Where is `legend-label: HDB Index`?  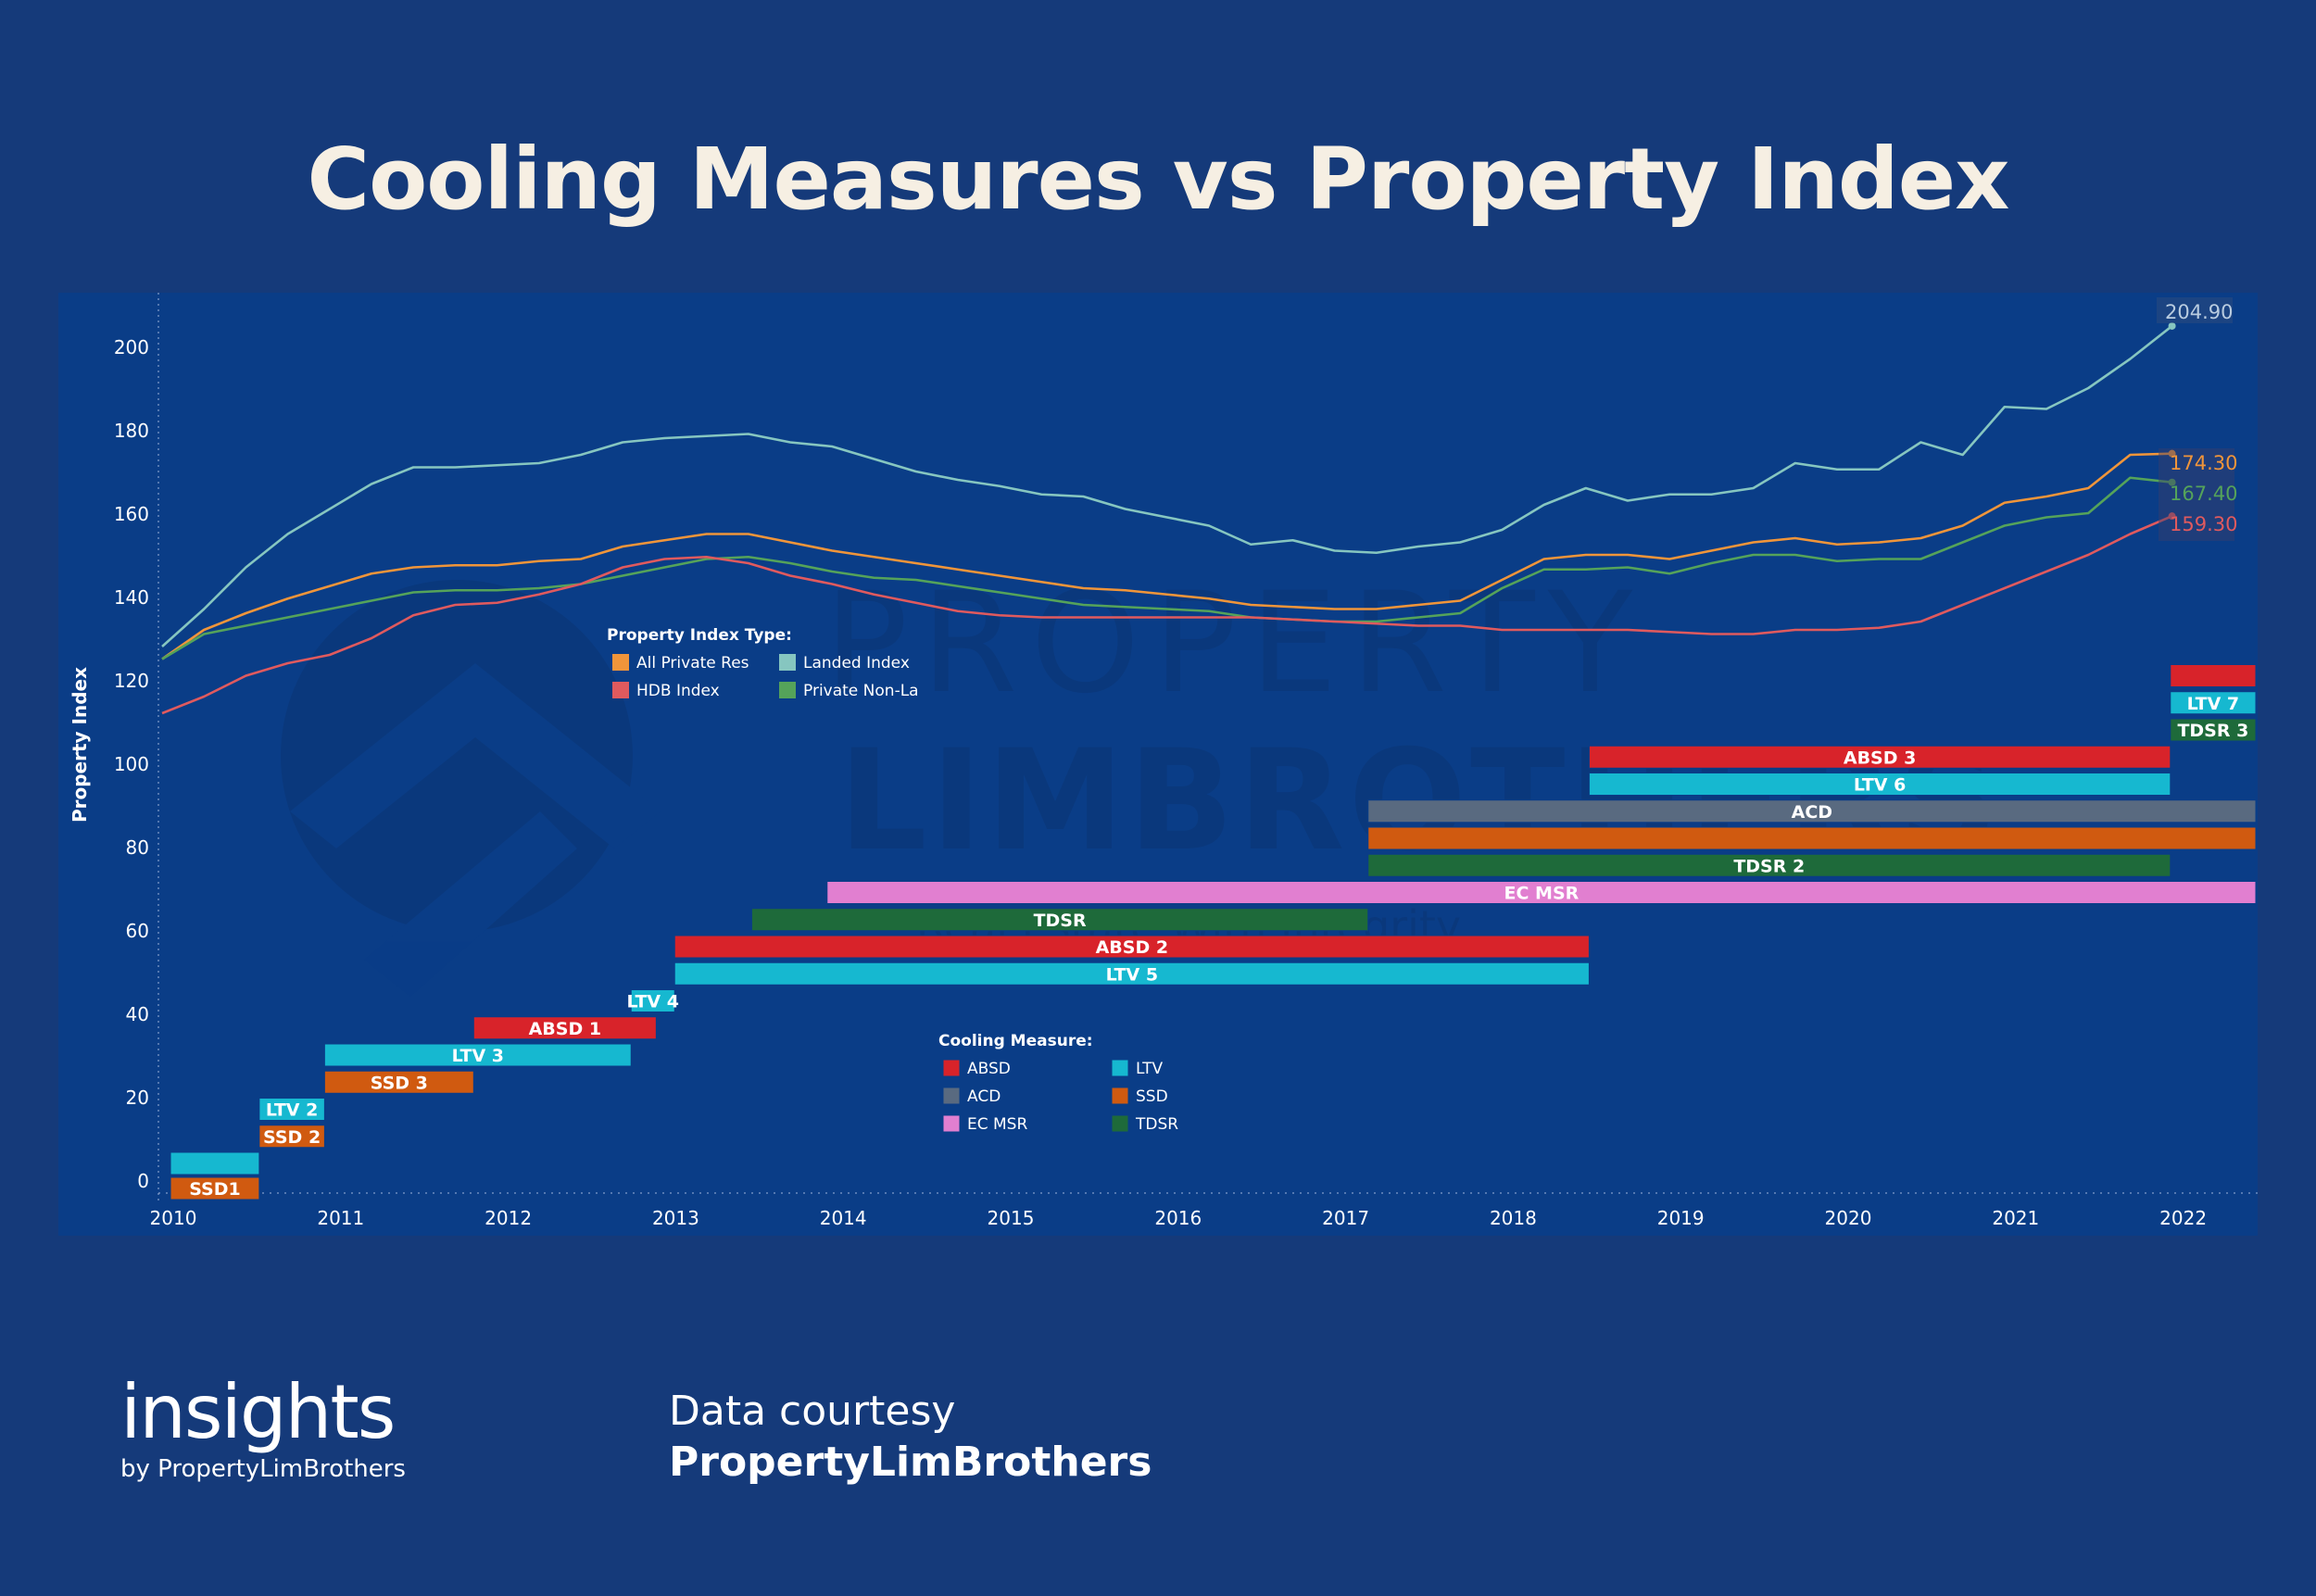
legend-label: HDB Index is located at coordinates (678, 691).